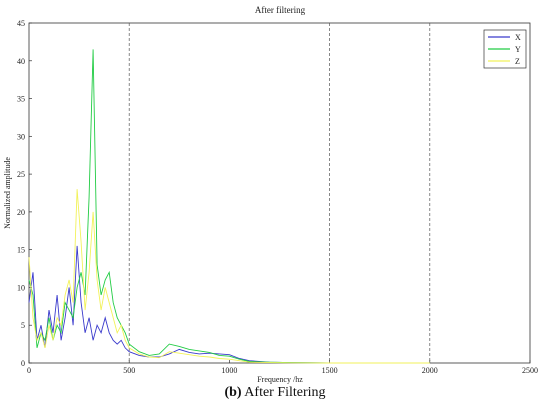  What do you see at coordinates (518, 49) in the screenshot?
I see `legend-label: Y` at bounding box center [518, 49].